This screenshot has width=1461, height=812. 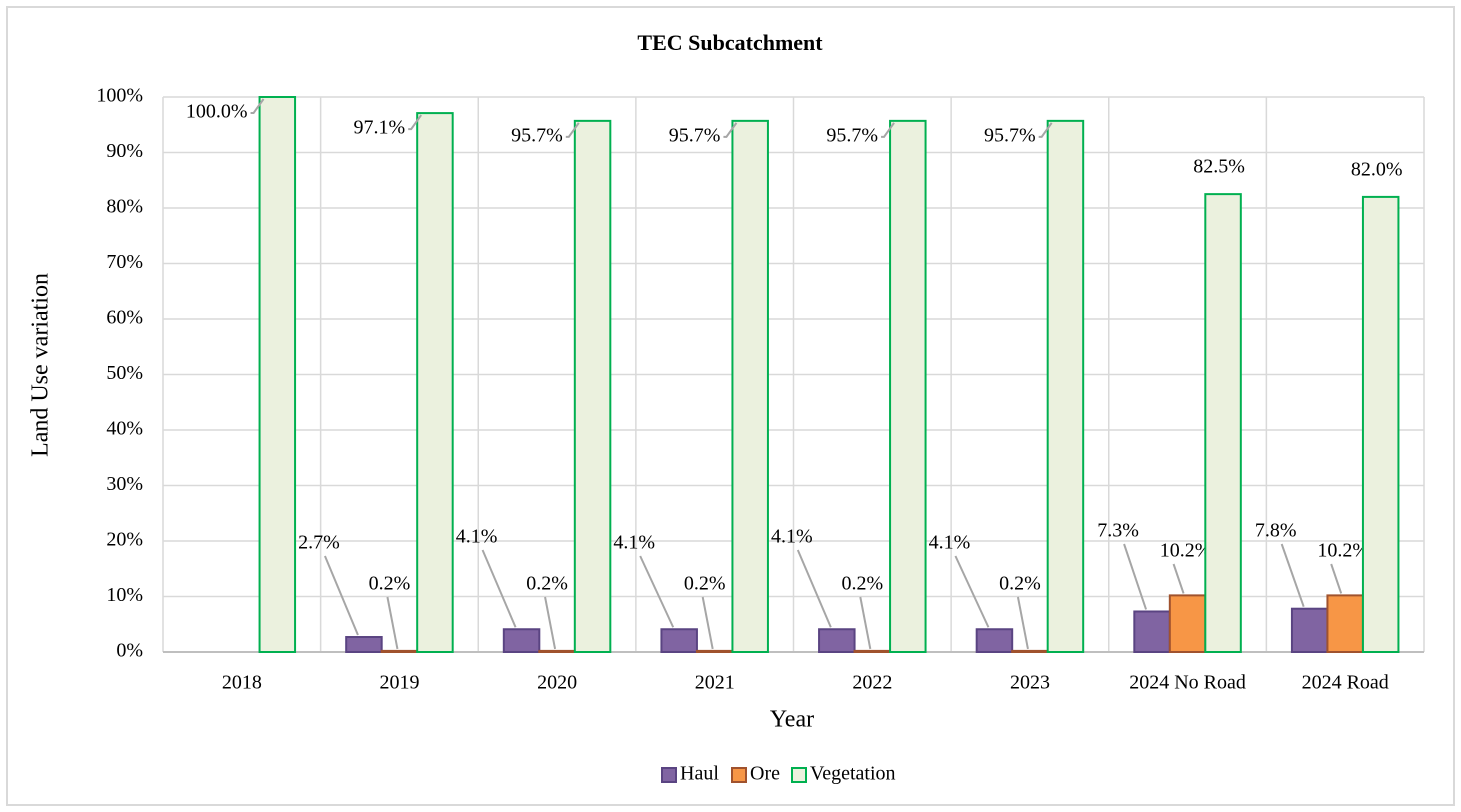 What do you see at coordinates (699, 774) in the screenshot?
I see `legend-label: Haul` at bounding box center [699, 774].